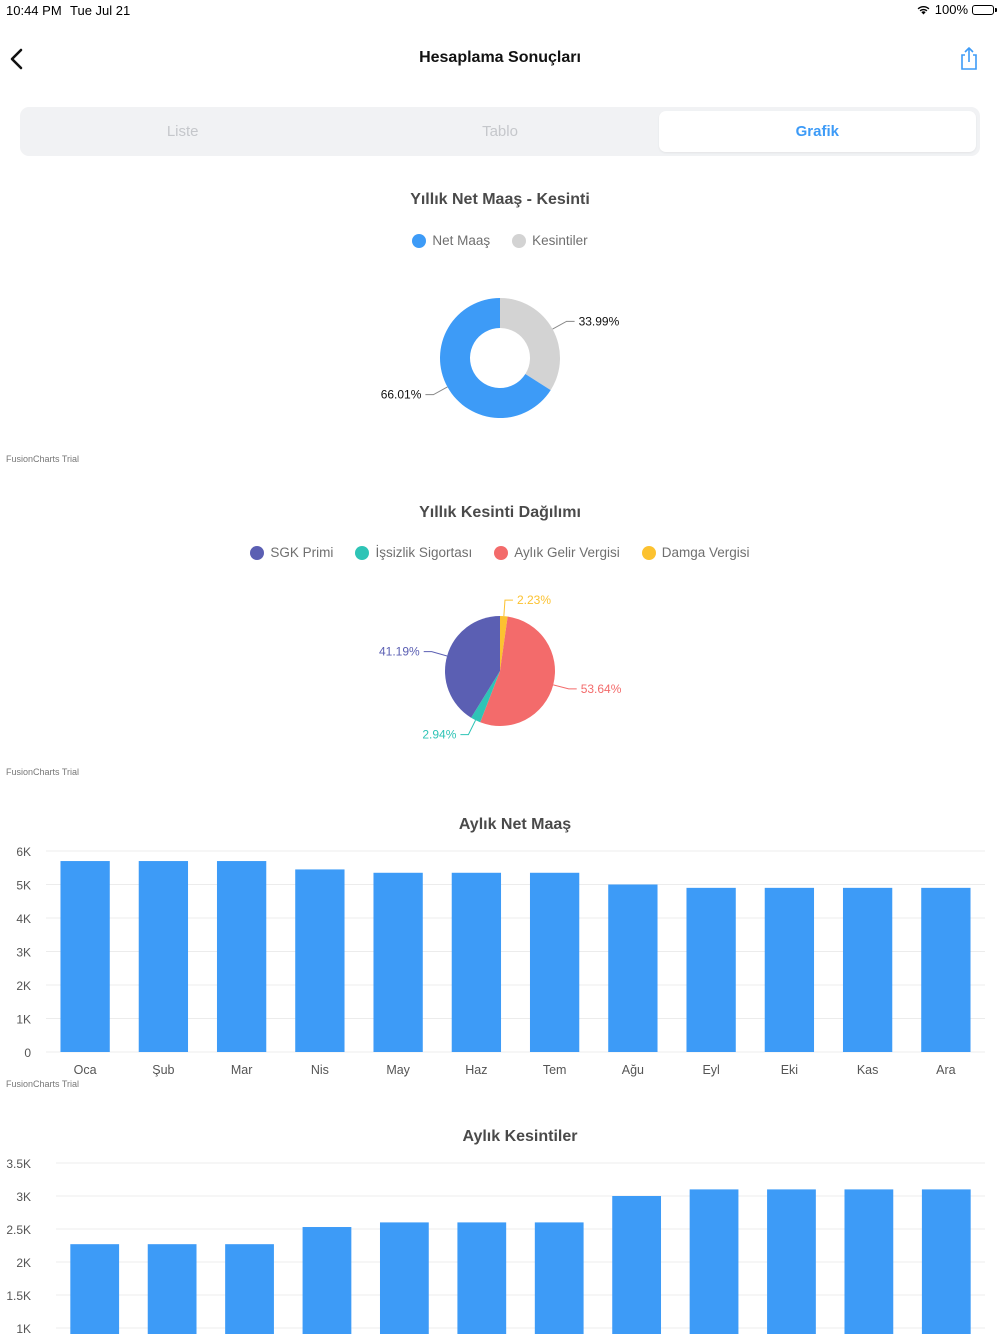  Describe the element at coordinates (461, 240) in the screenshot. I see `legend-label: Net Maaş` at that location.